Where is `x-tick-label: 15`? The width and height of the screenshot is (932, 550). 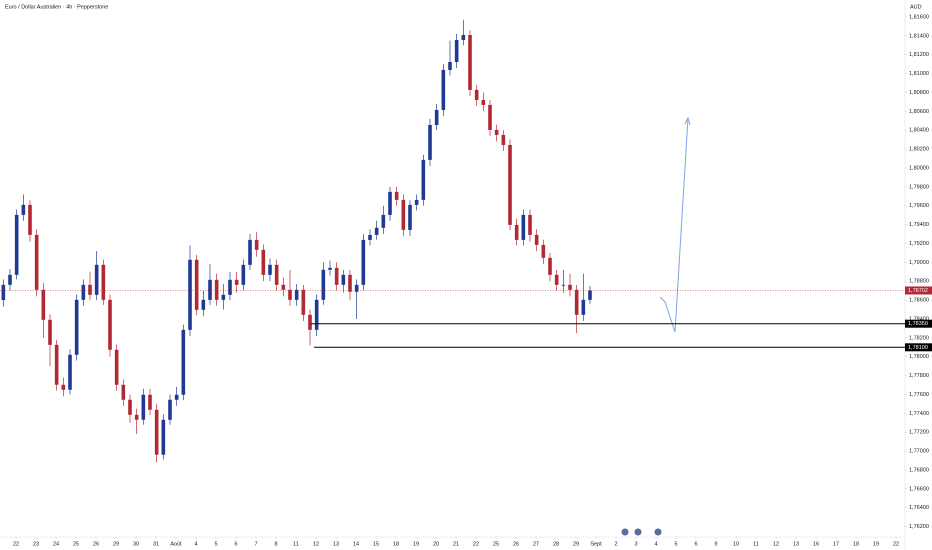
x-tick-label: 15 is located at coordinates (376, 544).